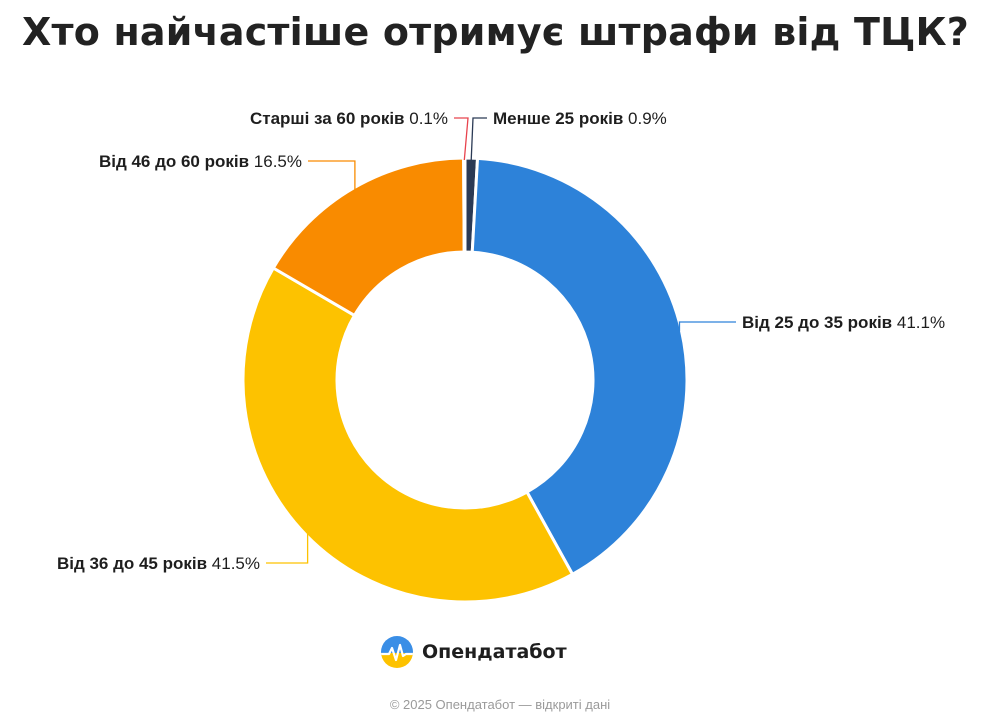  I want to click on data-label-3: Від 36 до 45 років 41.5%, so click(158, 563).